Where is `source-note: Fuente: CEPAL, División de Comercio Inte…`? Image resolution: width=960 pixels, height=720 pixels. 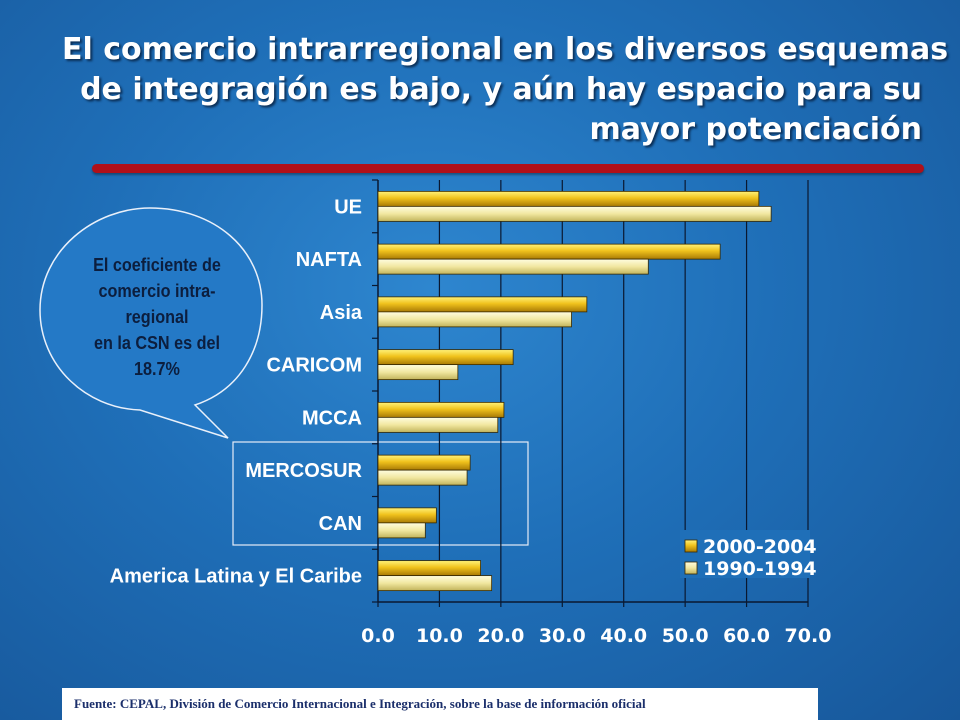 source-note: Fuente: CEPAL, División de Comercio Inte… is located at coordinates (440, 704).